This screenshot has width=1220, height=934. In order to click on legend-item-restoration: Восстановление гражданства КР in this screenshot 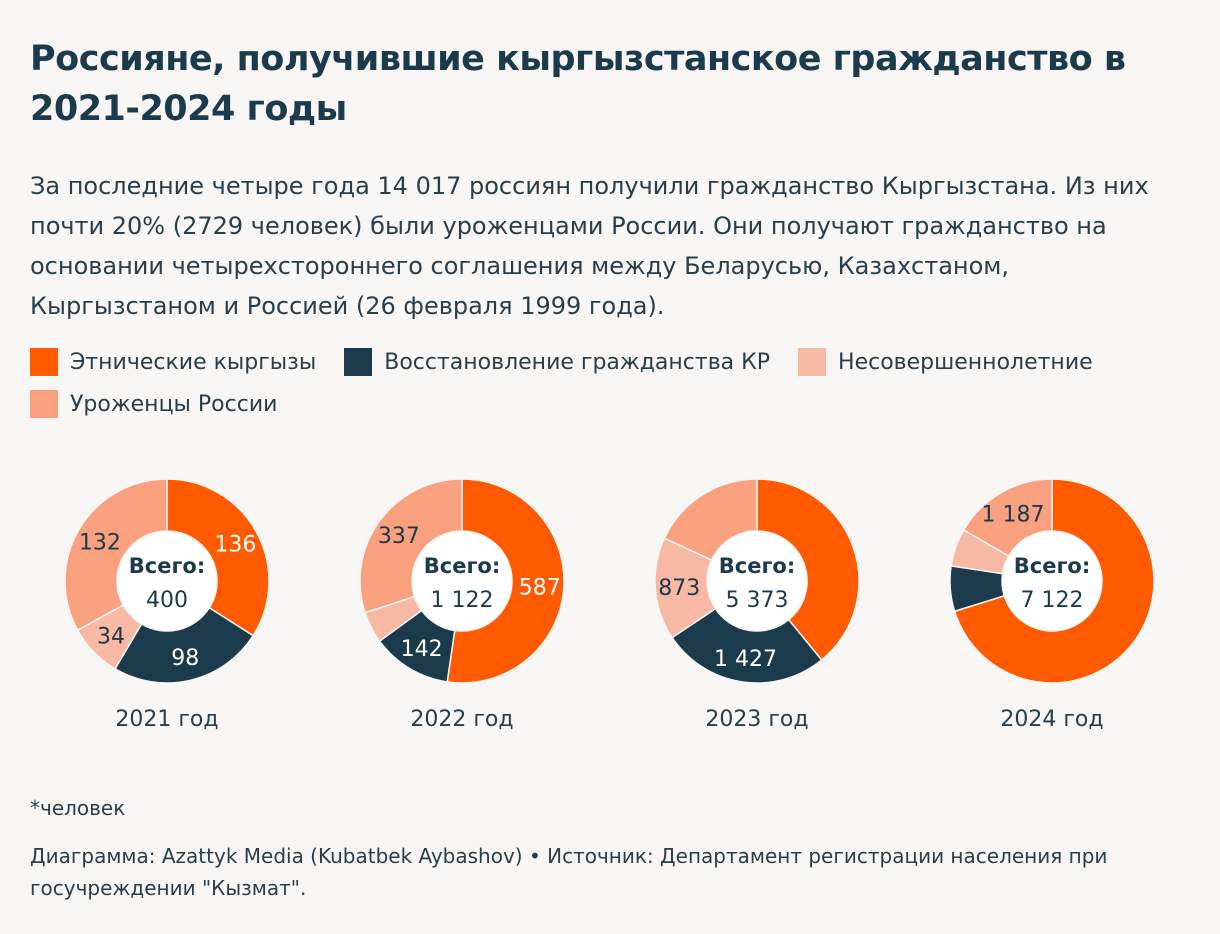, I will do `click(557, 362)`.